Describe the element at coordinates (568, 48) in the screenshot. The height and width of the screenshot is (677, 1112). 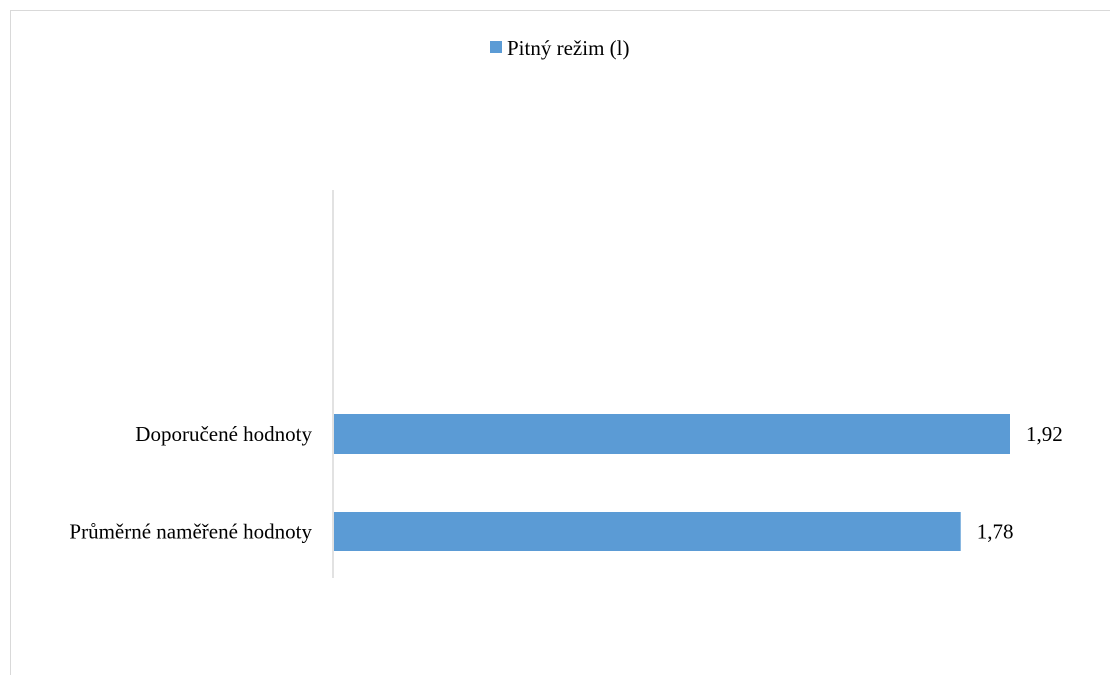
I see `legend-label: Pitný režim (l)` at that location.